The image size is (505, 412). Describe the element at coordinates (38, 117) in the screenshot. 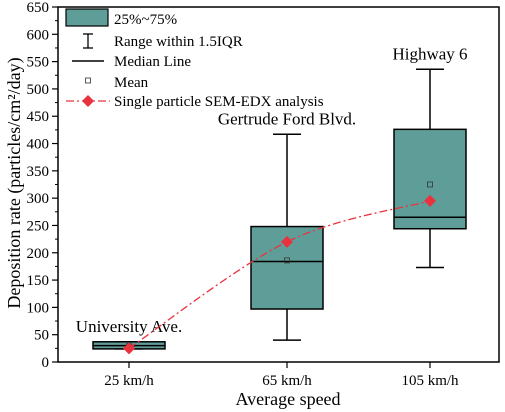

I see `y-tick-label: 450` at that location.